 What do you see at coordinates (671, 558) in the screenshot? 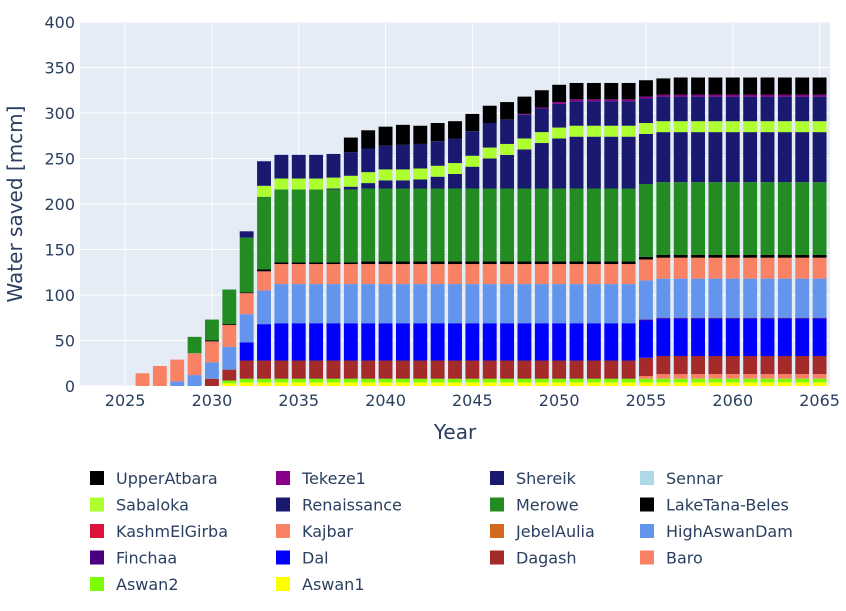
I see `legend-item: Baro` at bounding box center [671, 558].